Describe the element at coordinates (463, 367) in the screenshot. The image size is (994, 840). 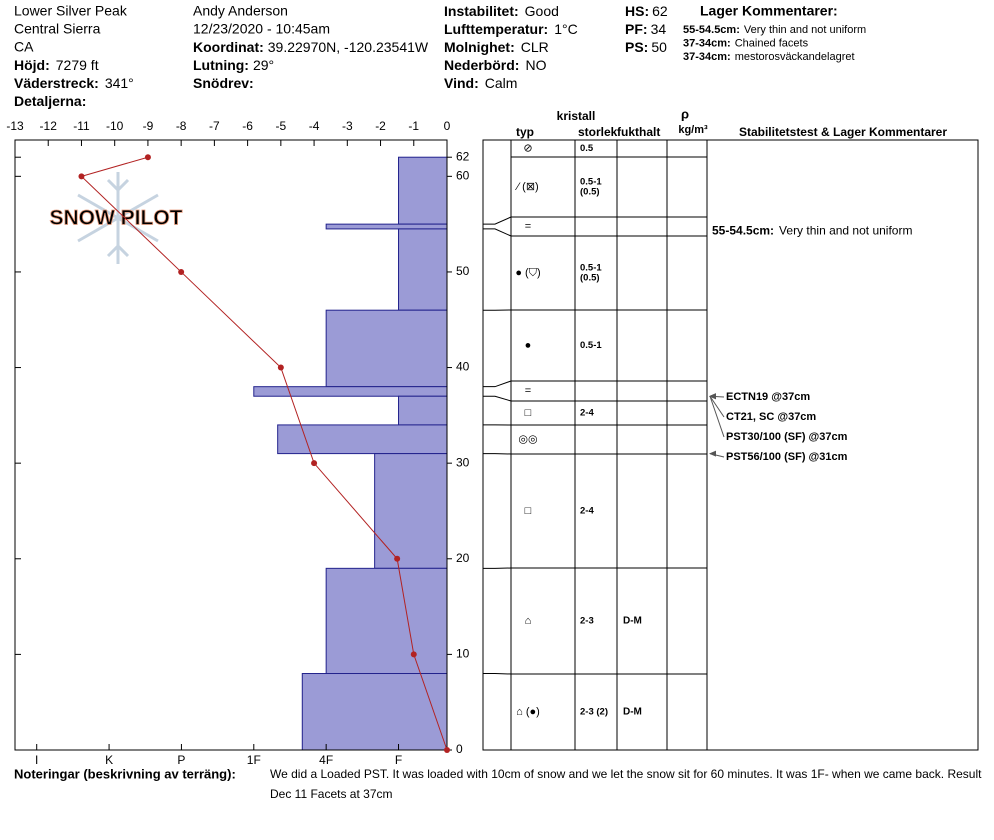
I see `y-tick-label: 40` at that location.